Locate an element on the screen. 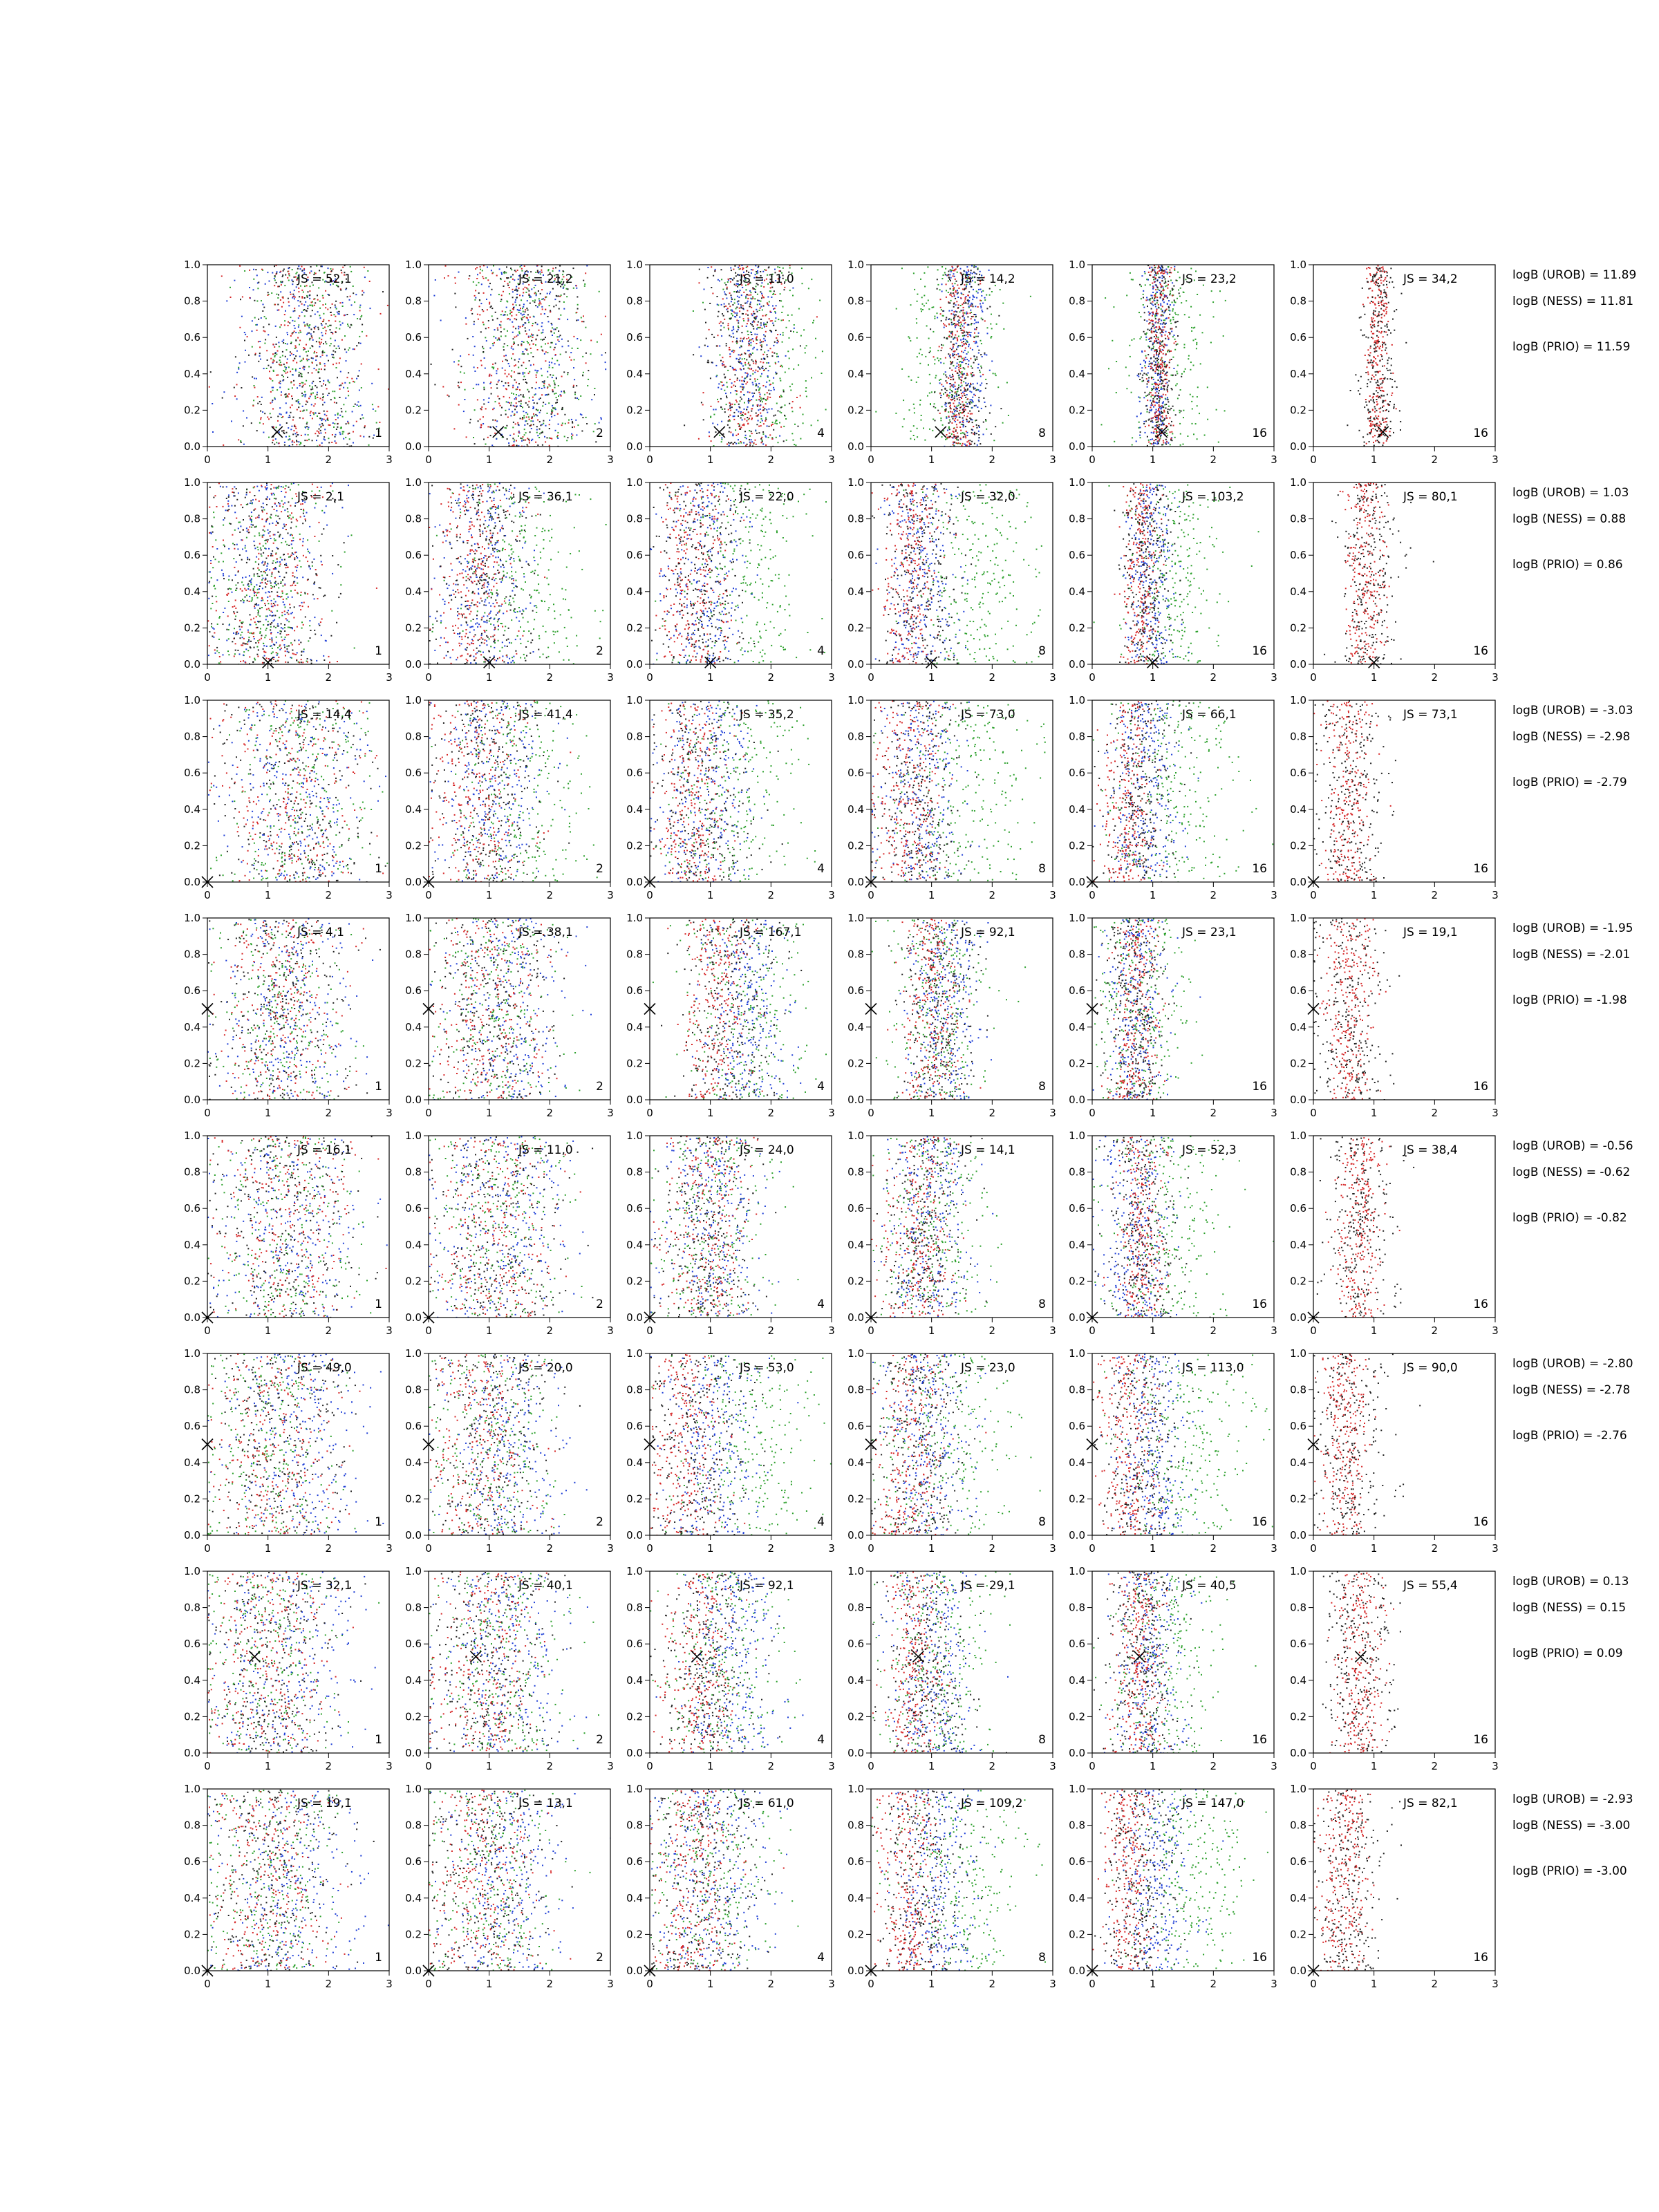 Image resolution: width=1659 pixels, height=2212 pixels. panel-r2-c4: 0 1 2 3 0.0 0.2 0.4 0.6 0.8 1.0 JS = 32,0 8 is located at coordinates (951, 580).